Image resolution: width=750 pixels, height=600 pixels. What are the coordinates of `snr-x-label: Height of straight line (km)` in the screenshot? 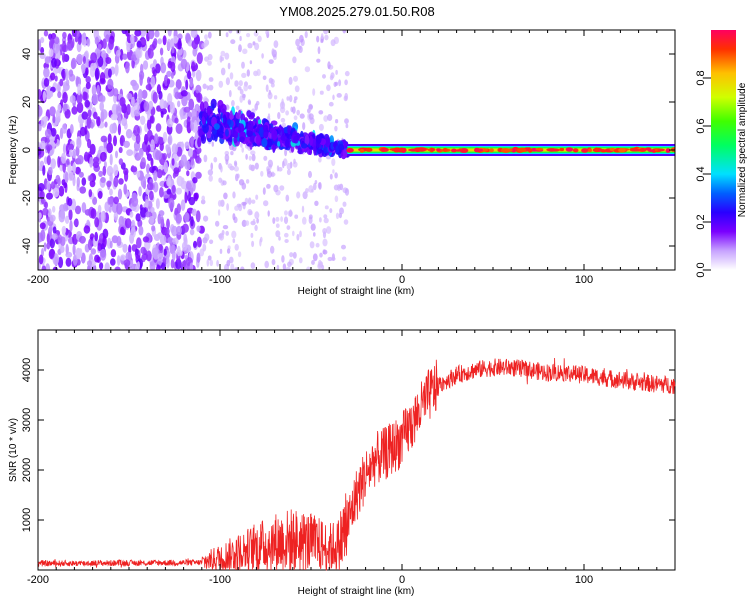 It's located at (356, 591).